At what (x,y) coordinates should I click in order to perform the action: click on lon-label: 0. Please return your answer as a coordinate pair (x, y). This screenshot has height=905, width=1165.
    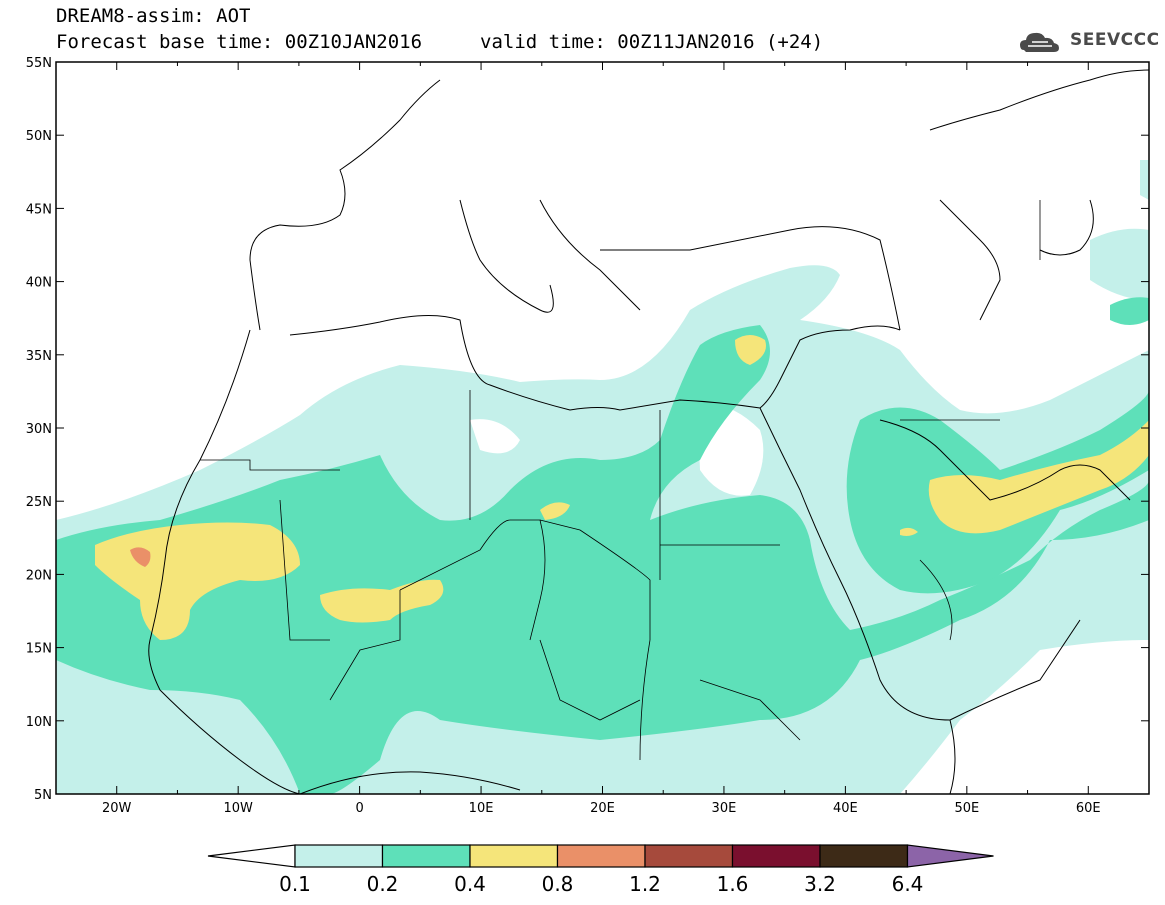
    Looking at the image, I should click on (359, 808).